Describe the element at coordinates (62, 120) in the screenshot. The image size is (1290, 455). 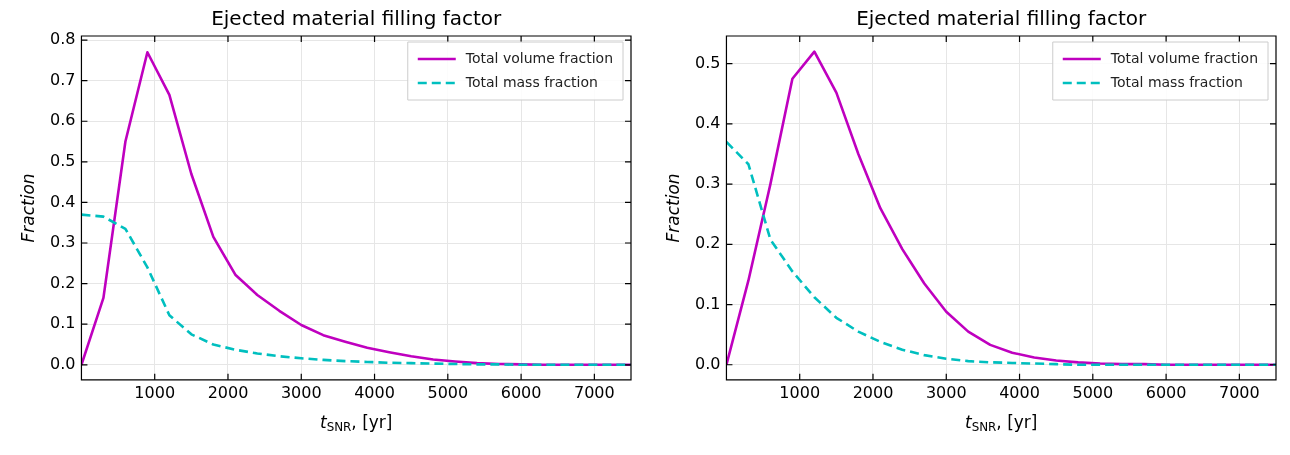
I see `y-tick-label: 0.6` at that location.